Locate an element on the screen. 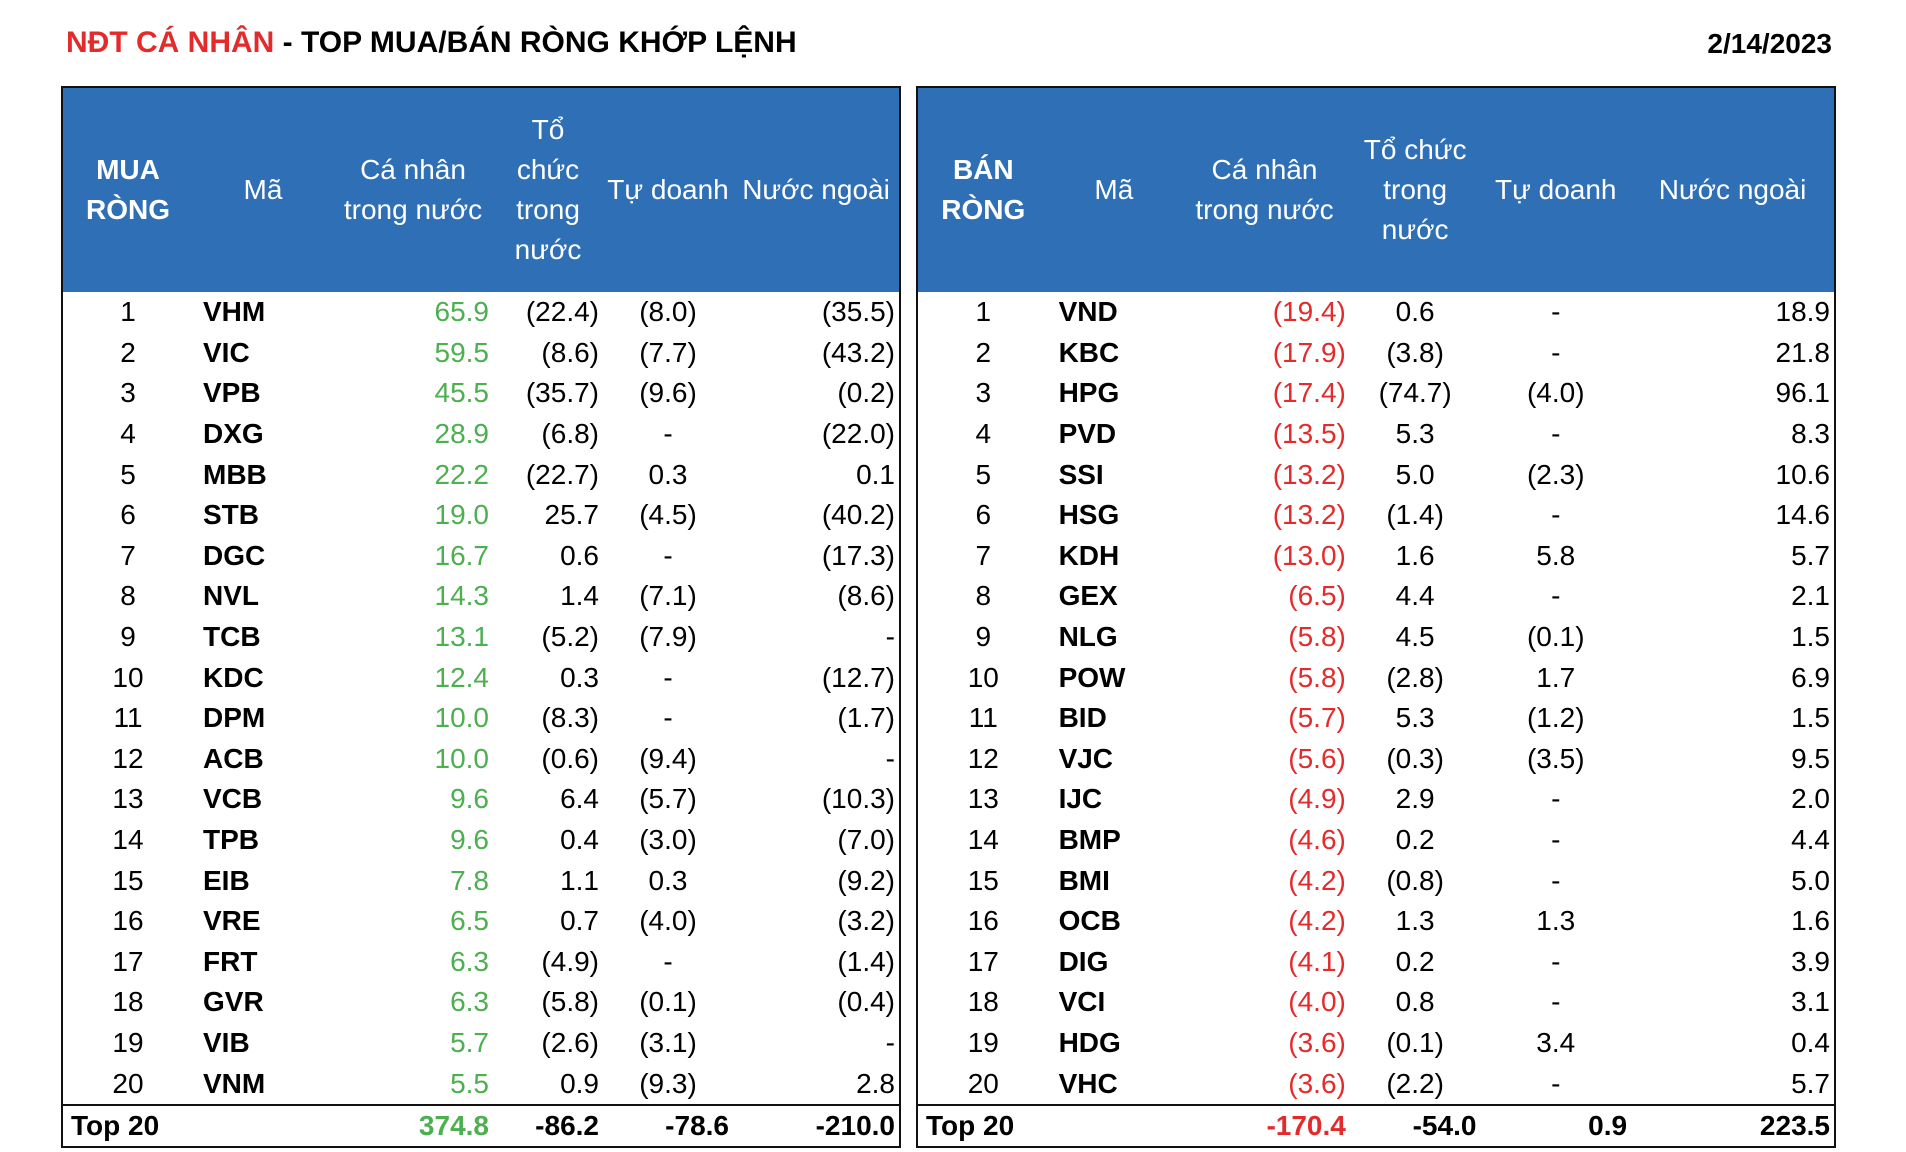  individual-domestic-cell: (3.6) is located at coordinates (1317, 1042).